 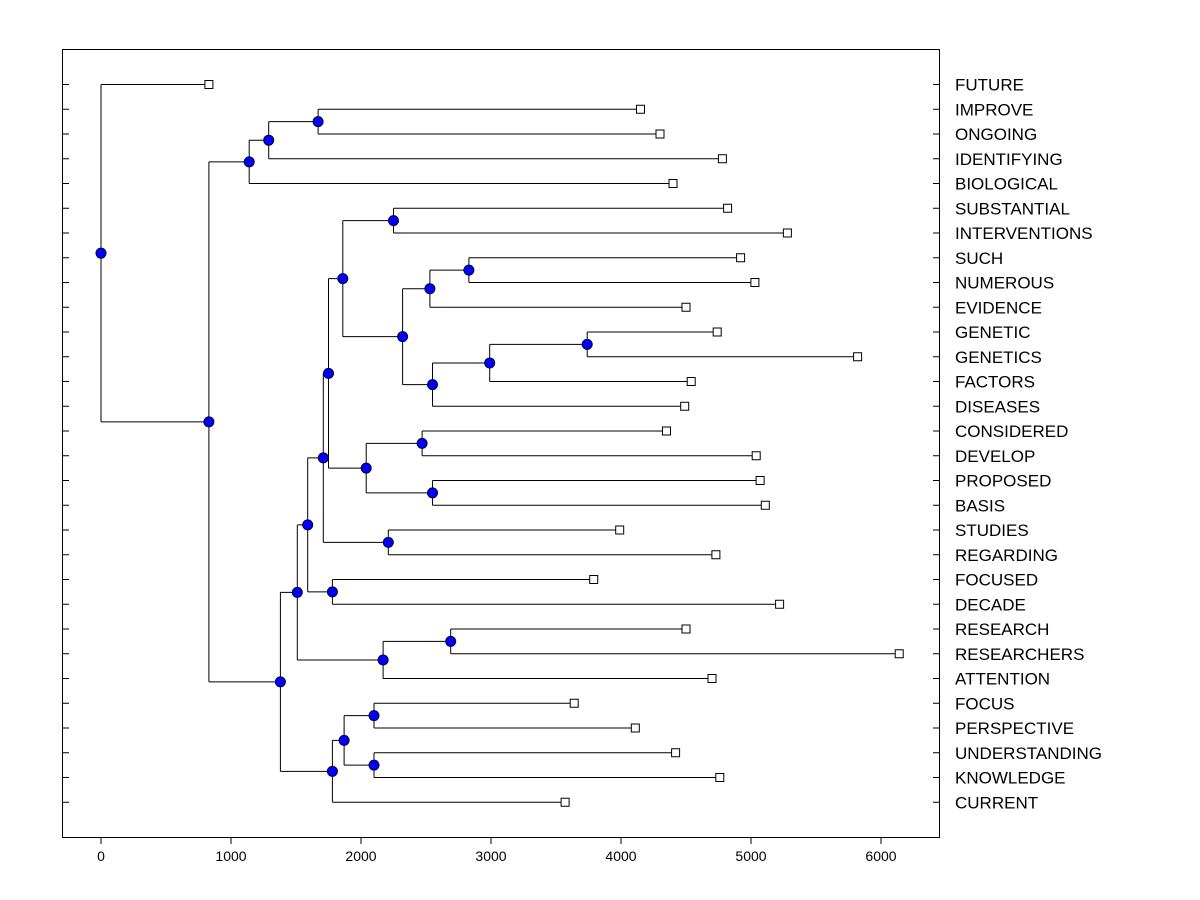 What do you see at coordinates (998, 357) in the screenshot?
I see `leaf-label: GENETICS` at bounding box center [998, 357].